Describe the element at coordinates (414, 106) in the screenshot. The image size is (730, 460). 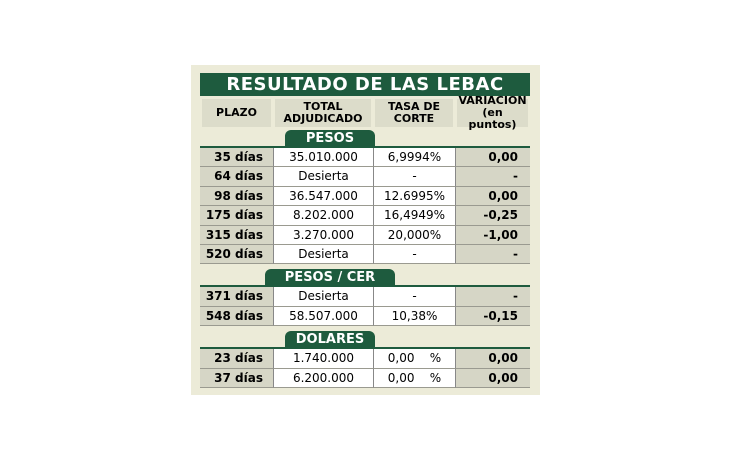
I see `header-line: TASA DE` at that location.